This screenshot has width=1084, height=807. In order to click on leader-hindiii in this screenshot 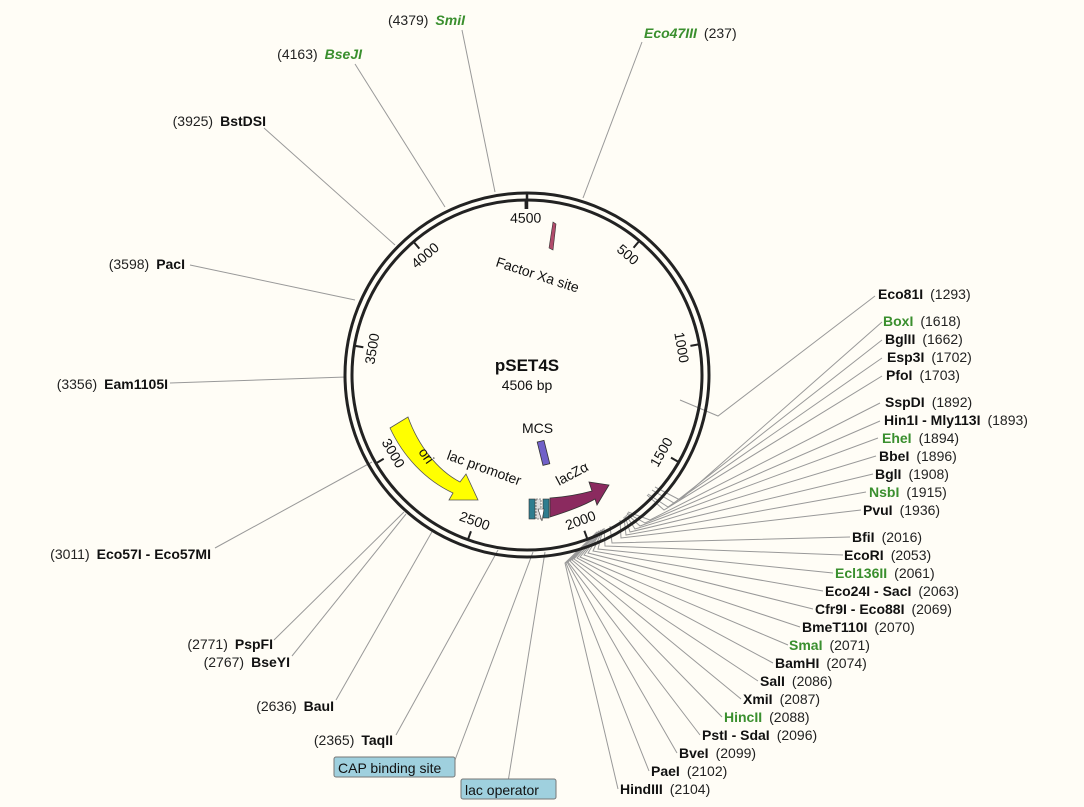, I will do `click(591, 660)`.